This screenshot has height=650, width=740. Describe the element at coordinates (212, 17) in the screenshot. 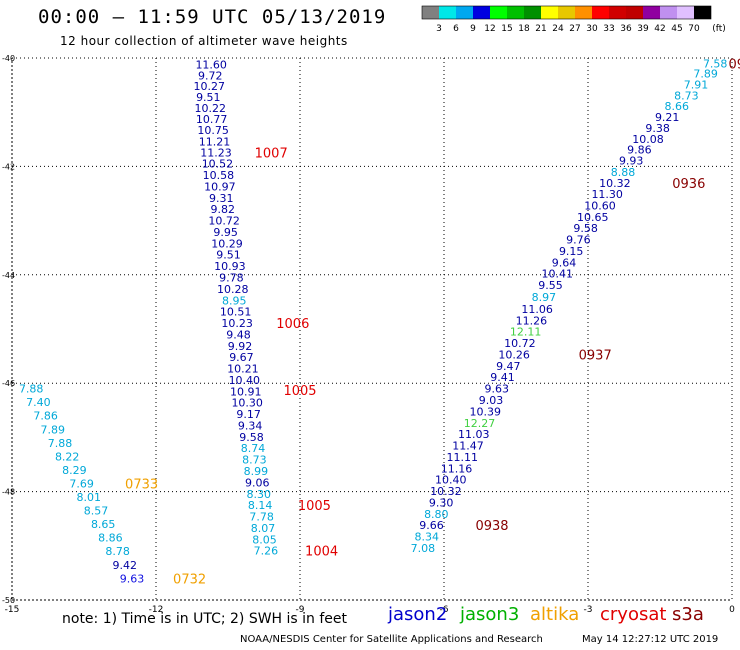

I see `chart-title: 00:00 – 11:59 UTC 05/13/2019` at that location.